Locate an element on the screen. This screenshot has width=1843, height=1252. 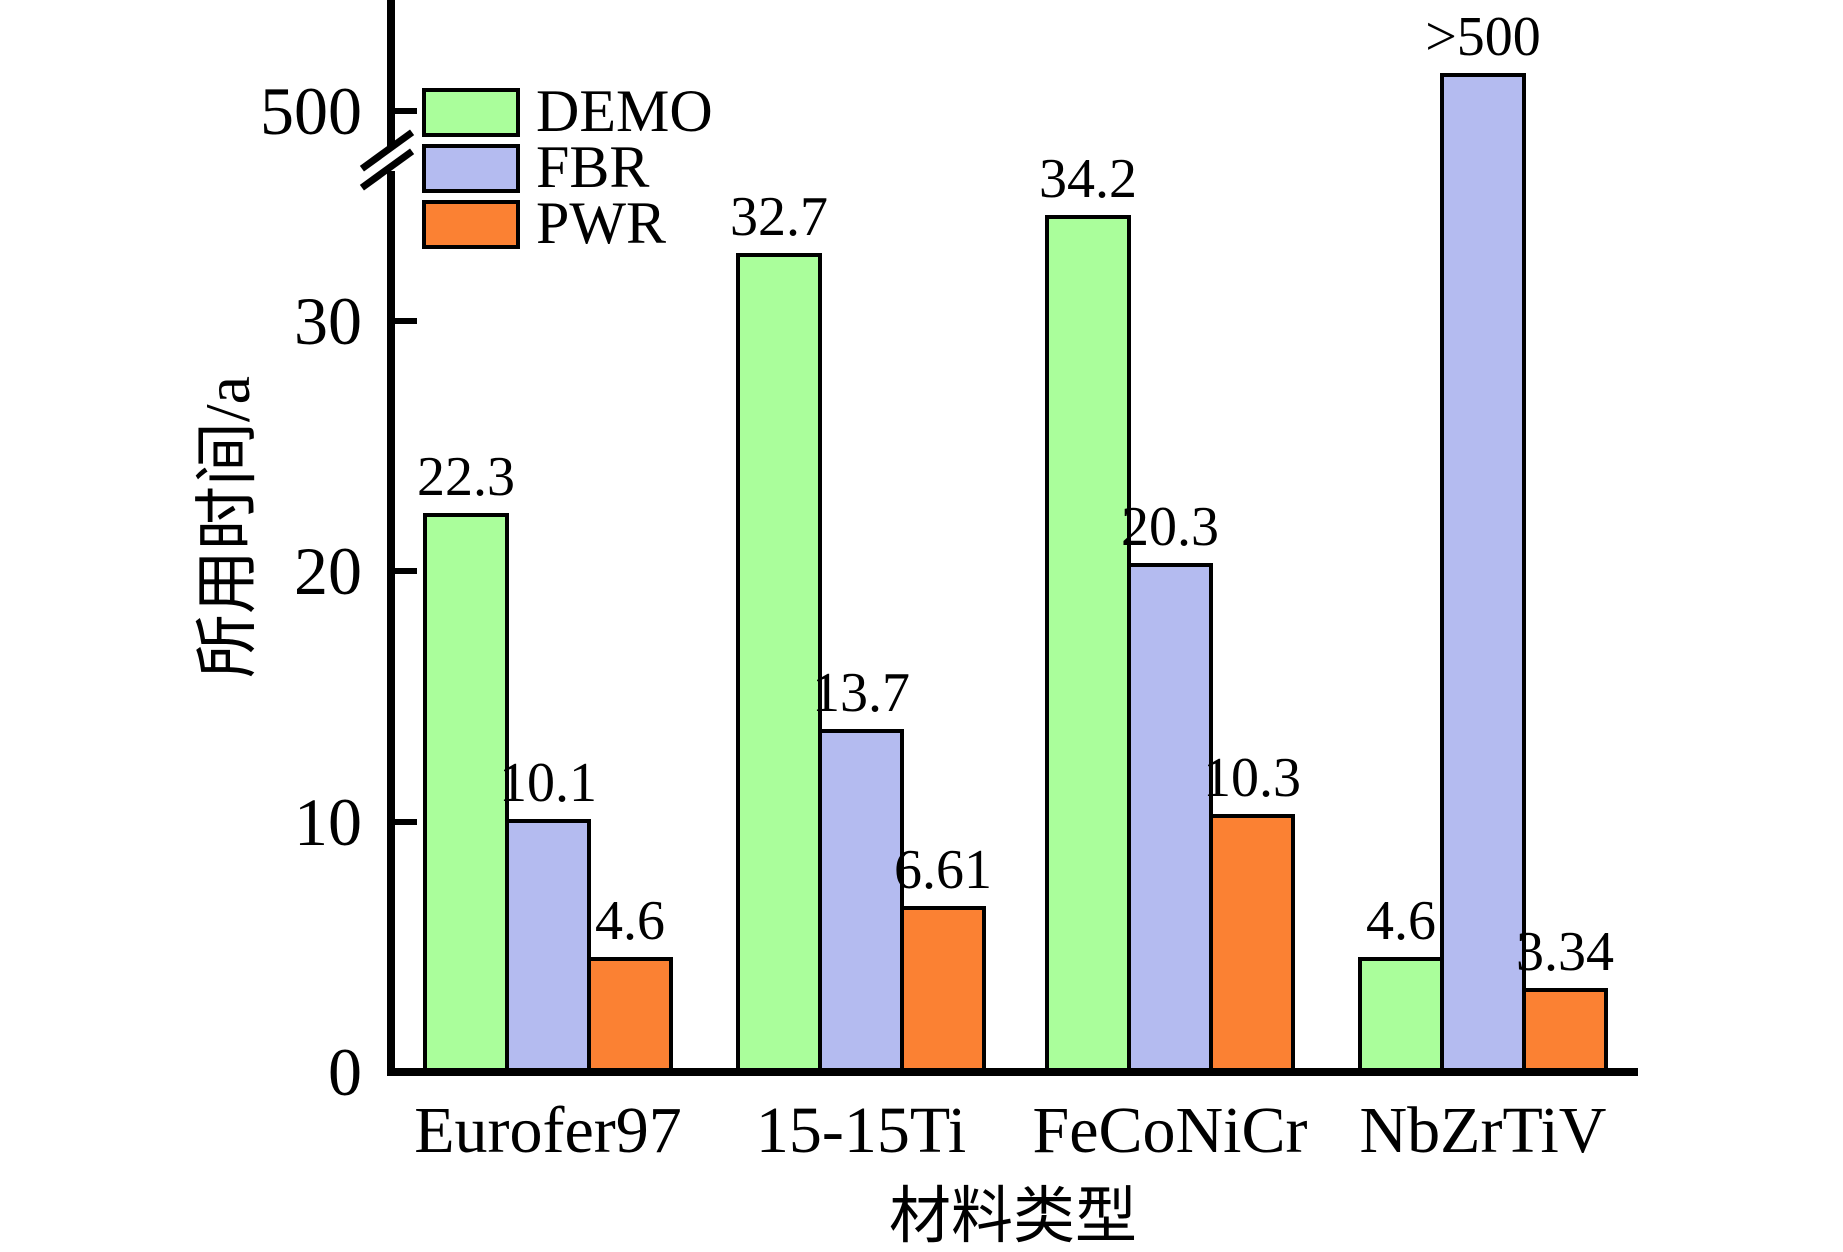
bar-value-label: 22.3 is located at coordinates (466, 477).